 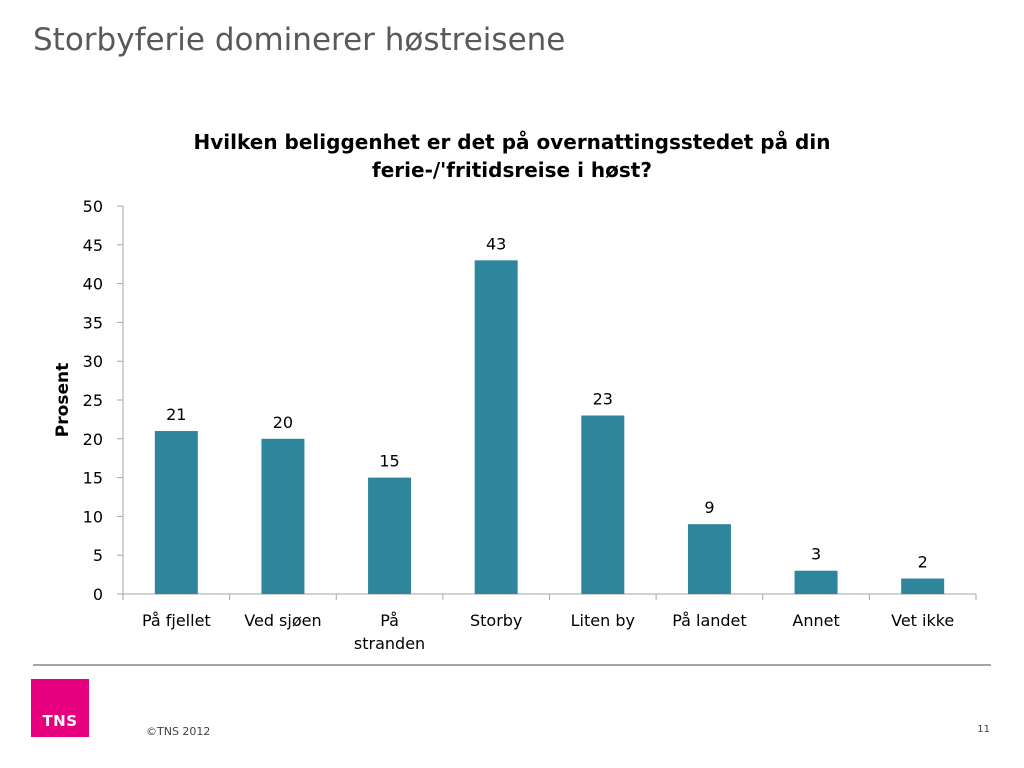 What do you see at coordinates (63, 400) in the screenshot?
I see `y-axis-title: Prosent` at bounding box center [63, 400].